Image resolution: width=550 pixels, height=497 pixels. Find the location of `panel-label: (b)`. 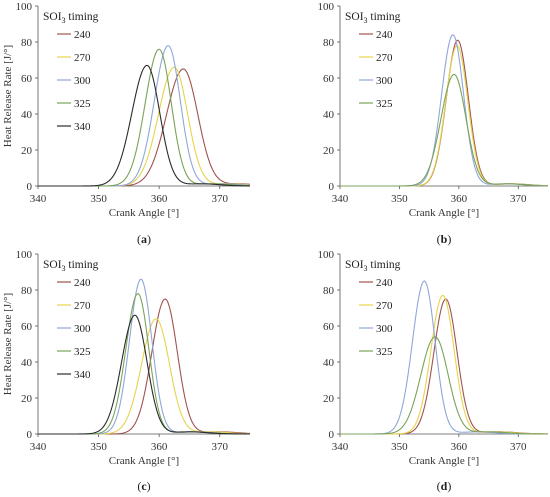

panel-label: (b) is located at coordinates (444, 239).